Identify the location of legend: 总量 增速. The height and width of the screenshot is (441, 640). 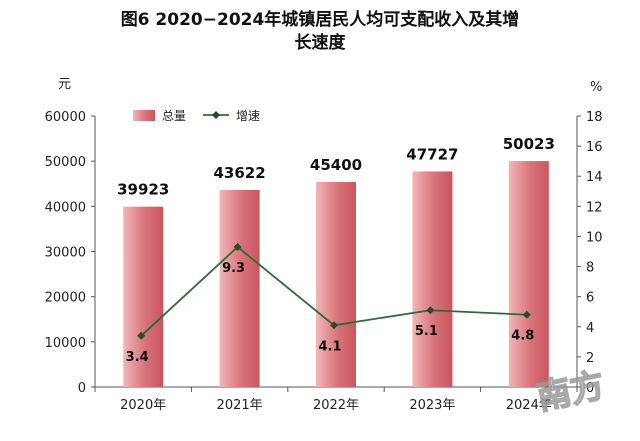
(196, 116).